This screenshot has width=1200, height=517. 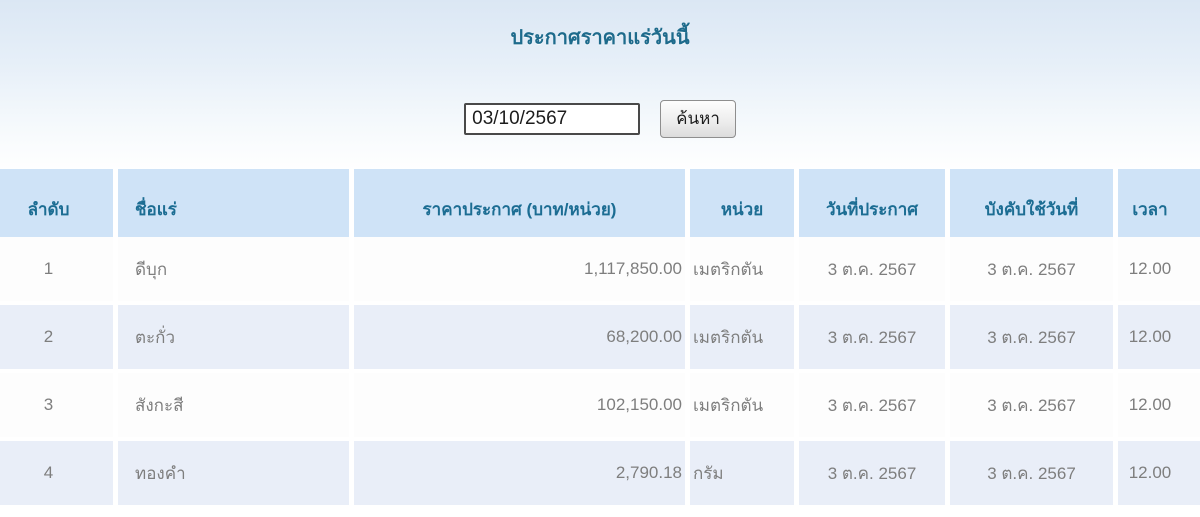 What do you see at coordinates (519, 269) in the screenshot?
I see `price-cell: 1,117,850.00` at bounding box center [519, 269].